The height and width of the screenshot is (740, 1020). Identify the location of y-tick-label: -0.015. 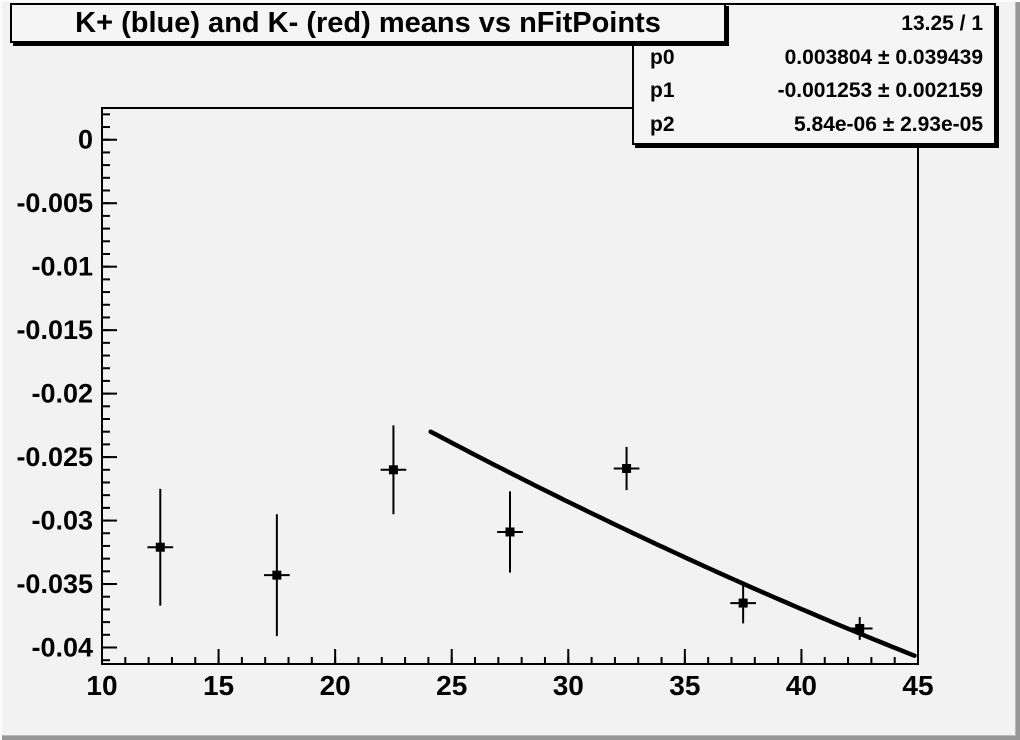
(54, 330).